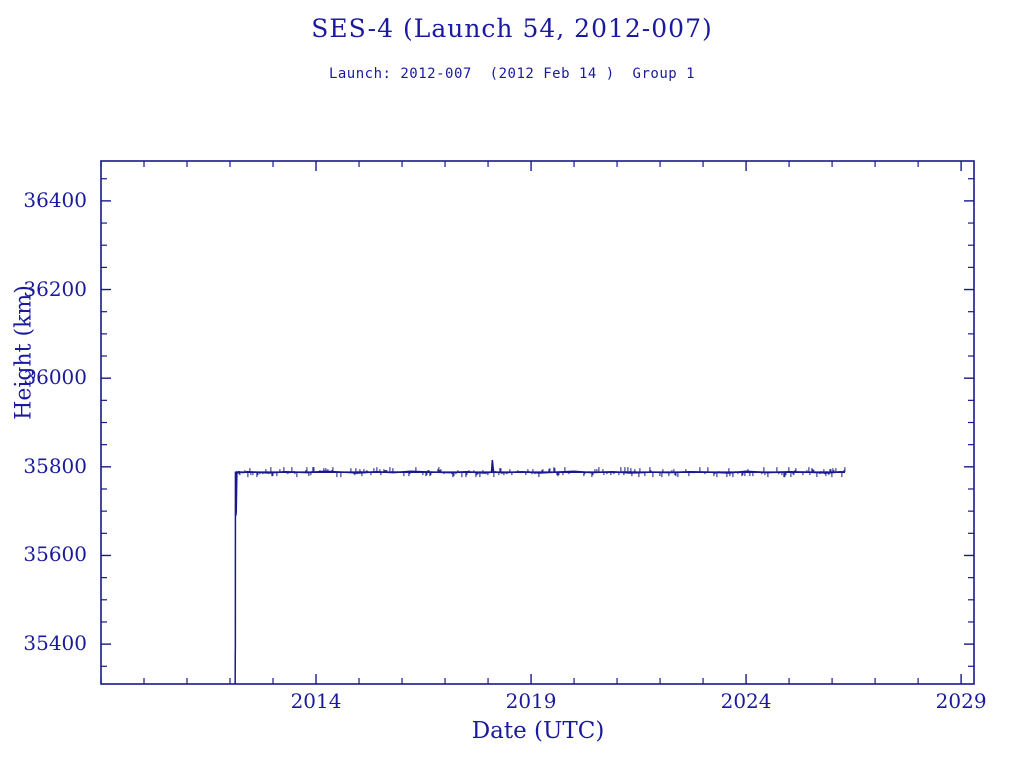 The width and height of the screenshot is (1024, 768). Describe the element at coordinates (538, 731) in the screenshot. I see `x-axis-label: Date (UTC)` at that location.